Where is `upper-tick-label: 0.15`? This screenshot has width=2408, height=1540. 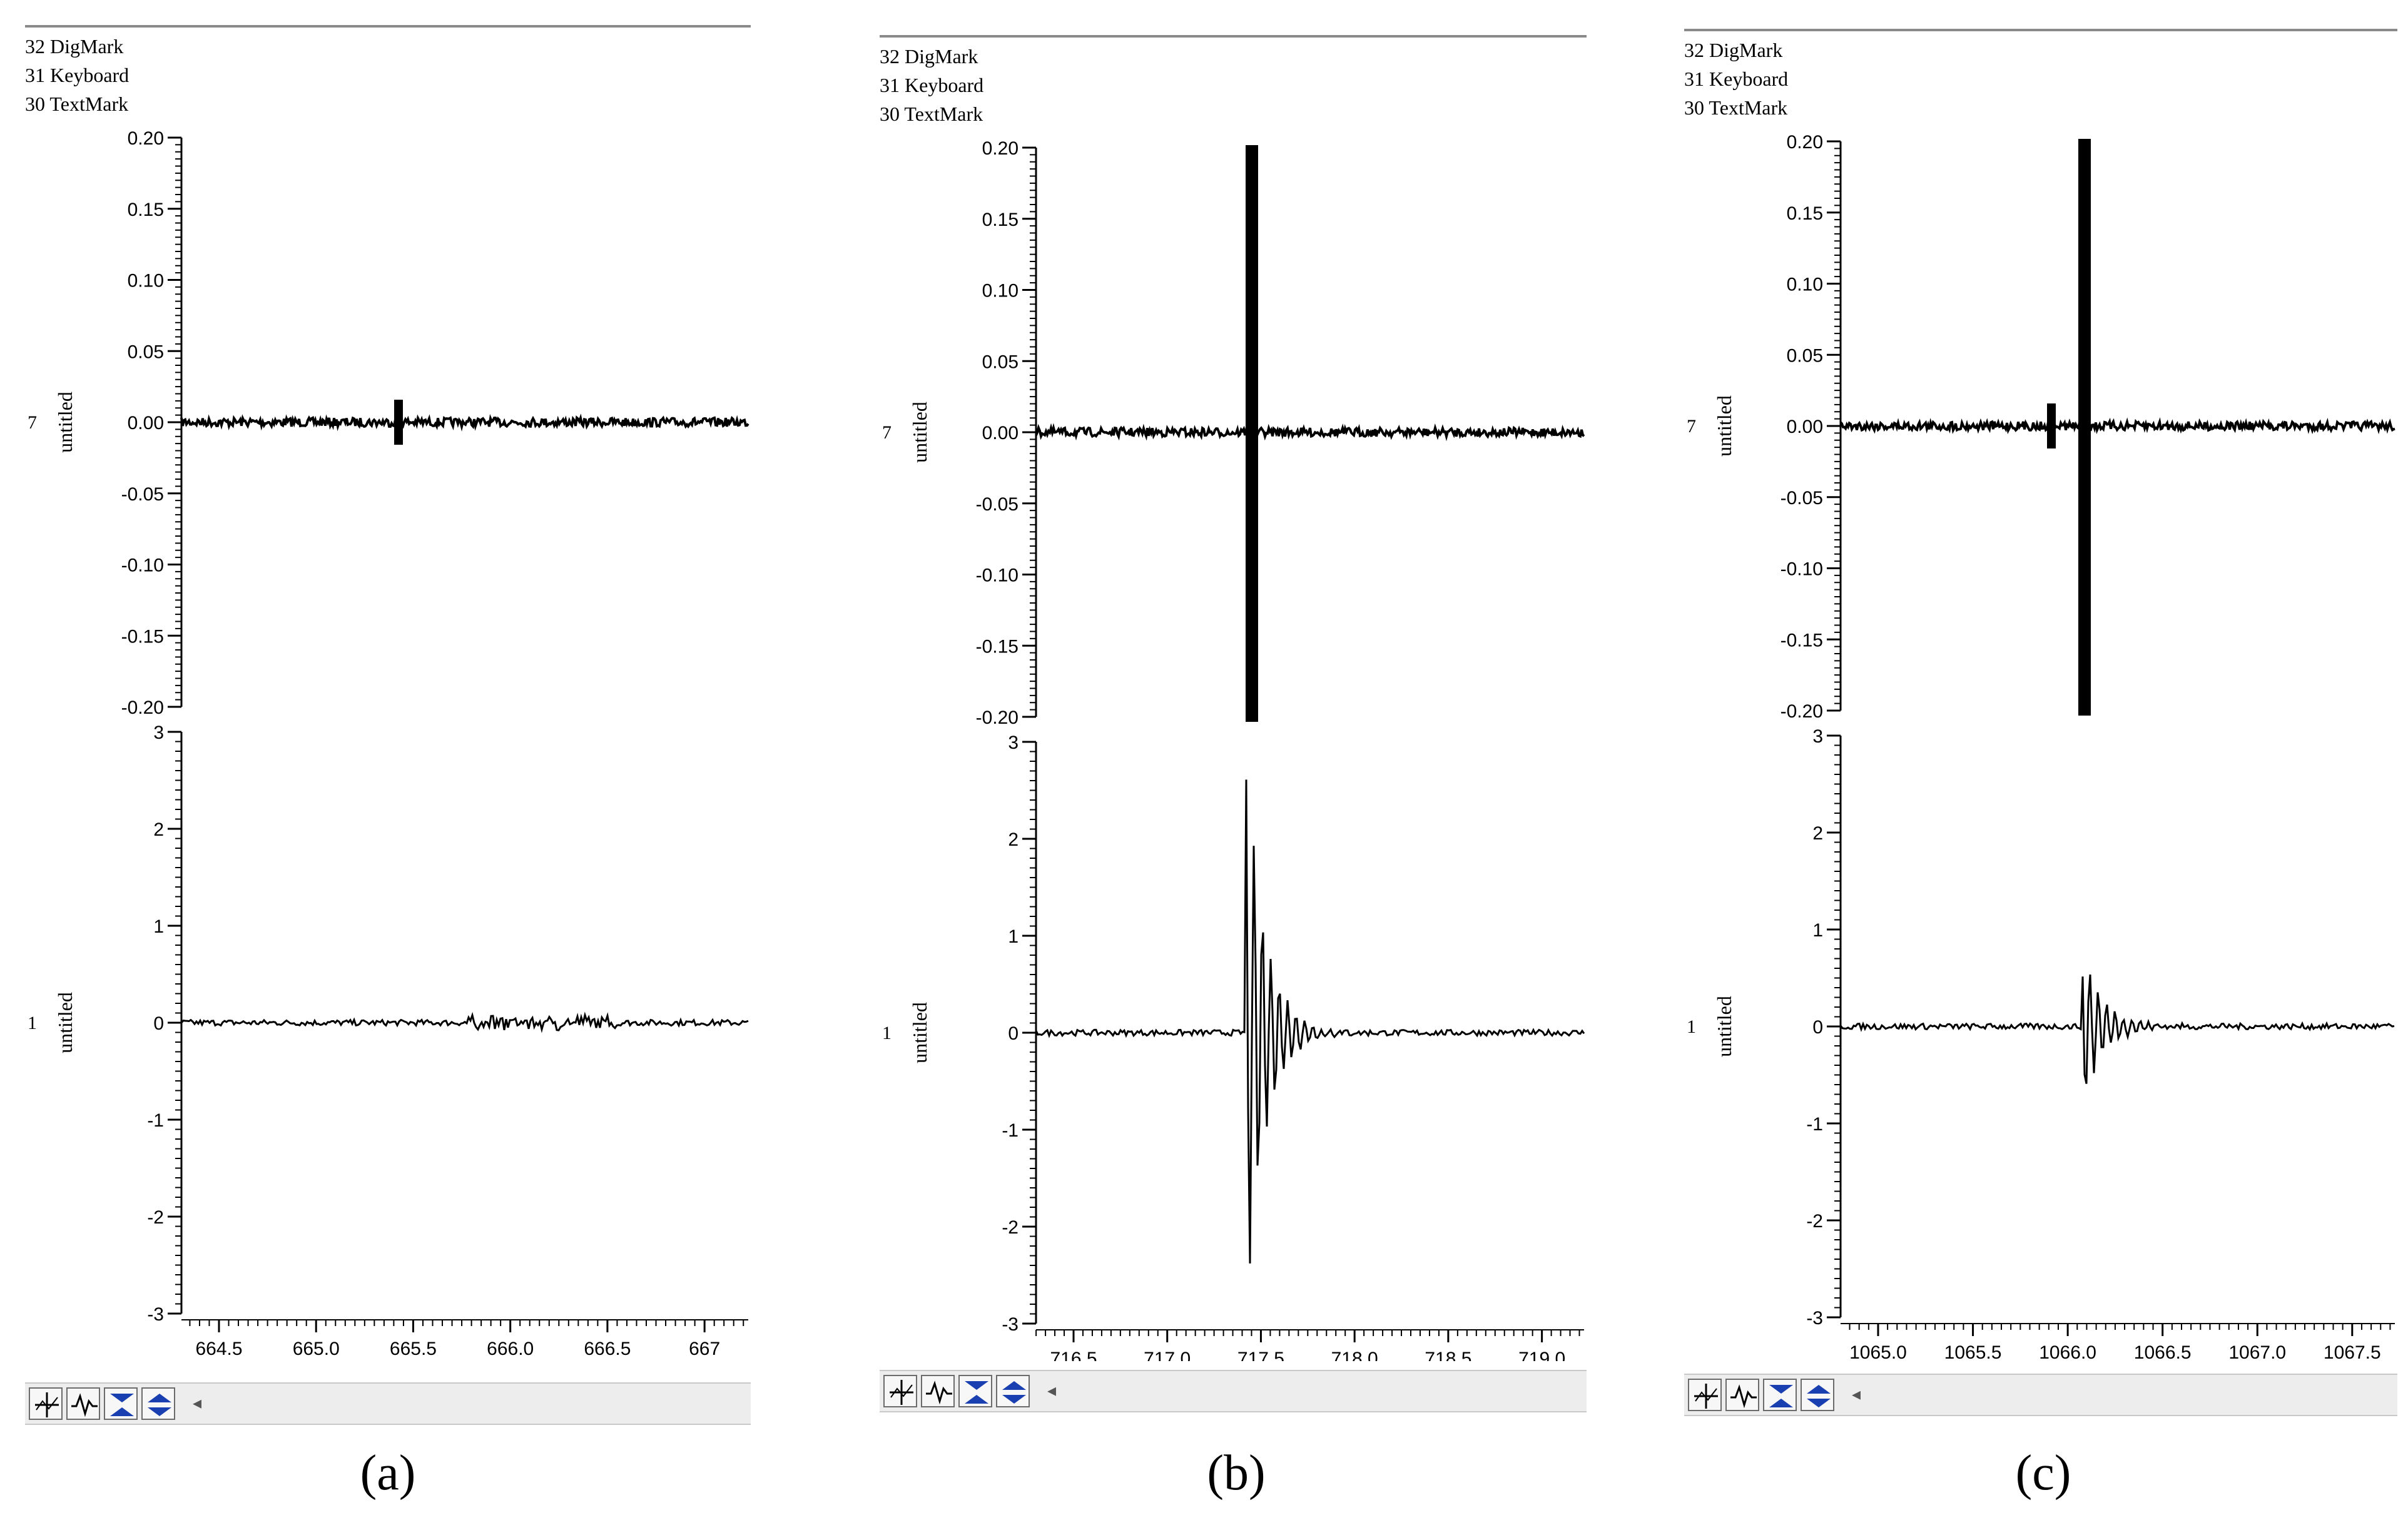
upper-tick-label: 0.15 is located at coordinates (1000, 220).